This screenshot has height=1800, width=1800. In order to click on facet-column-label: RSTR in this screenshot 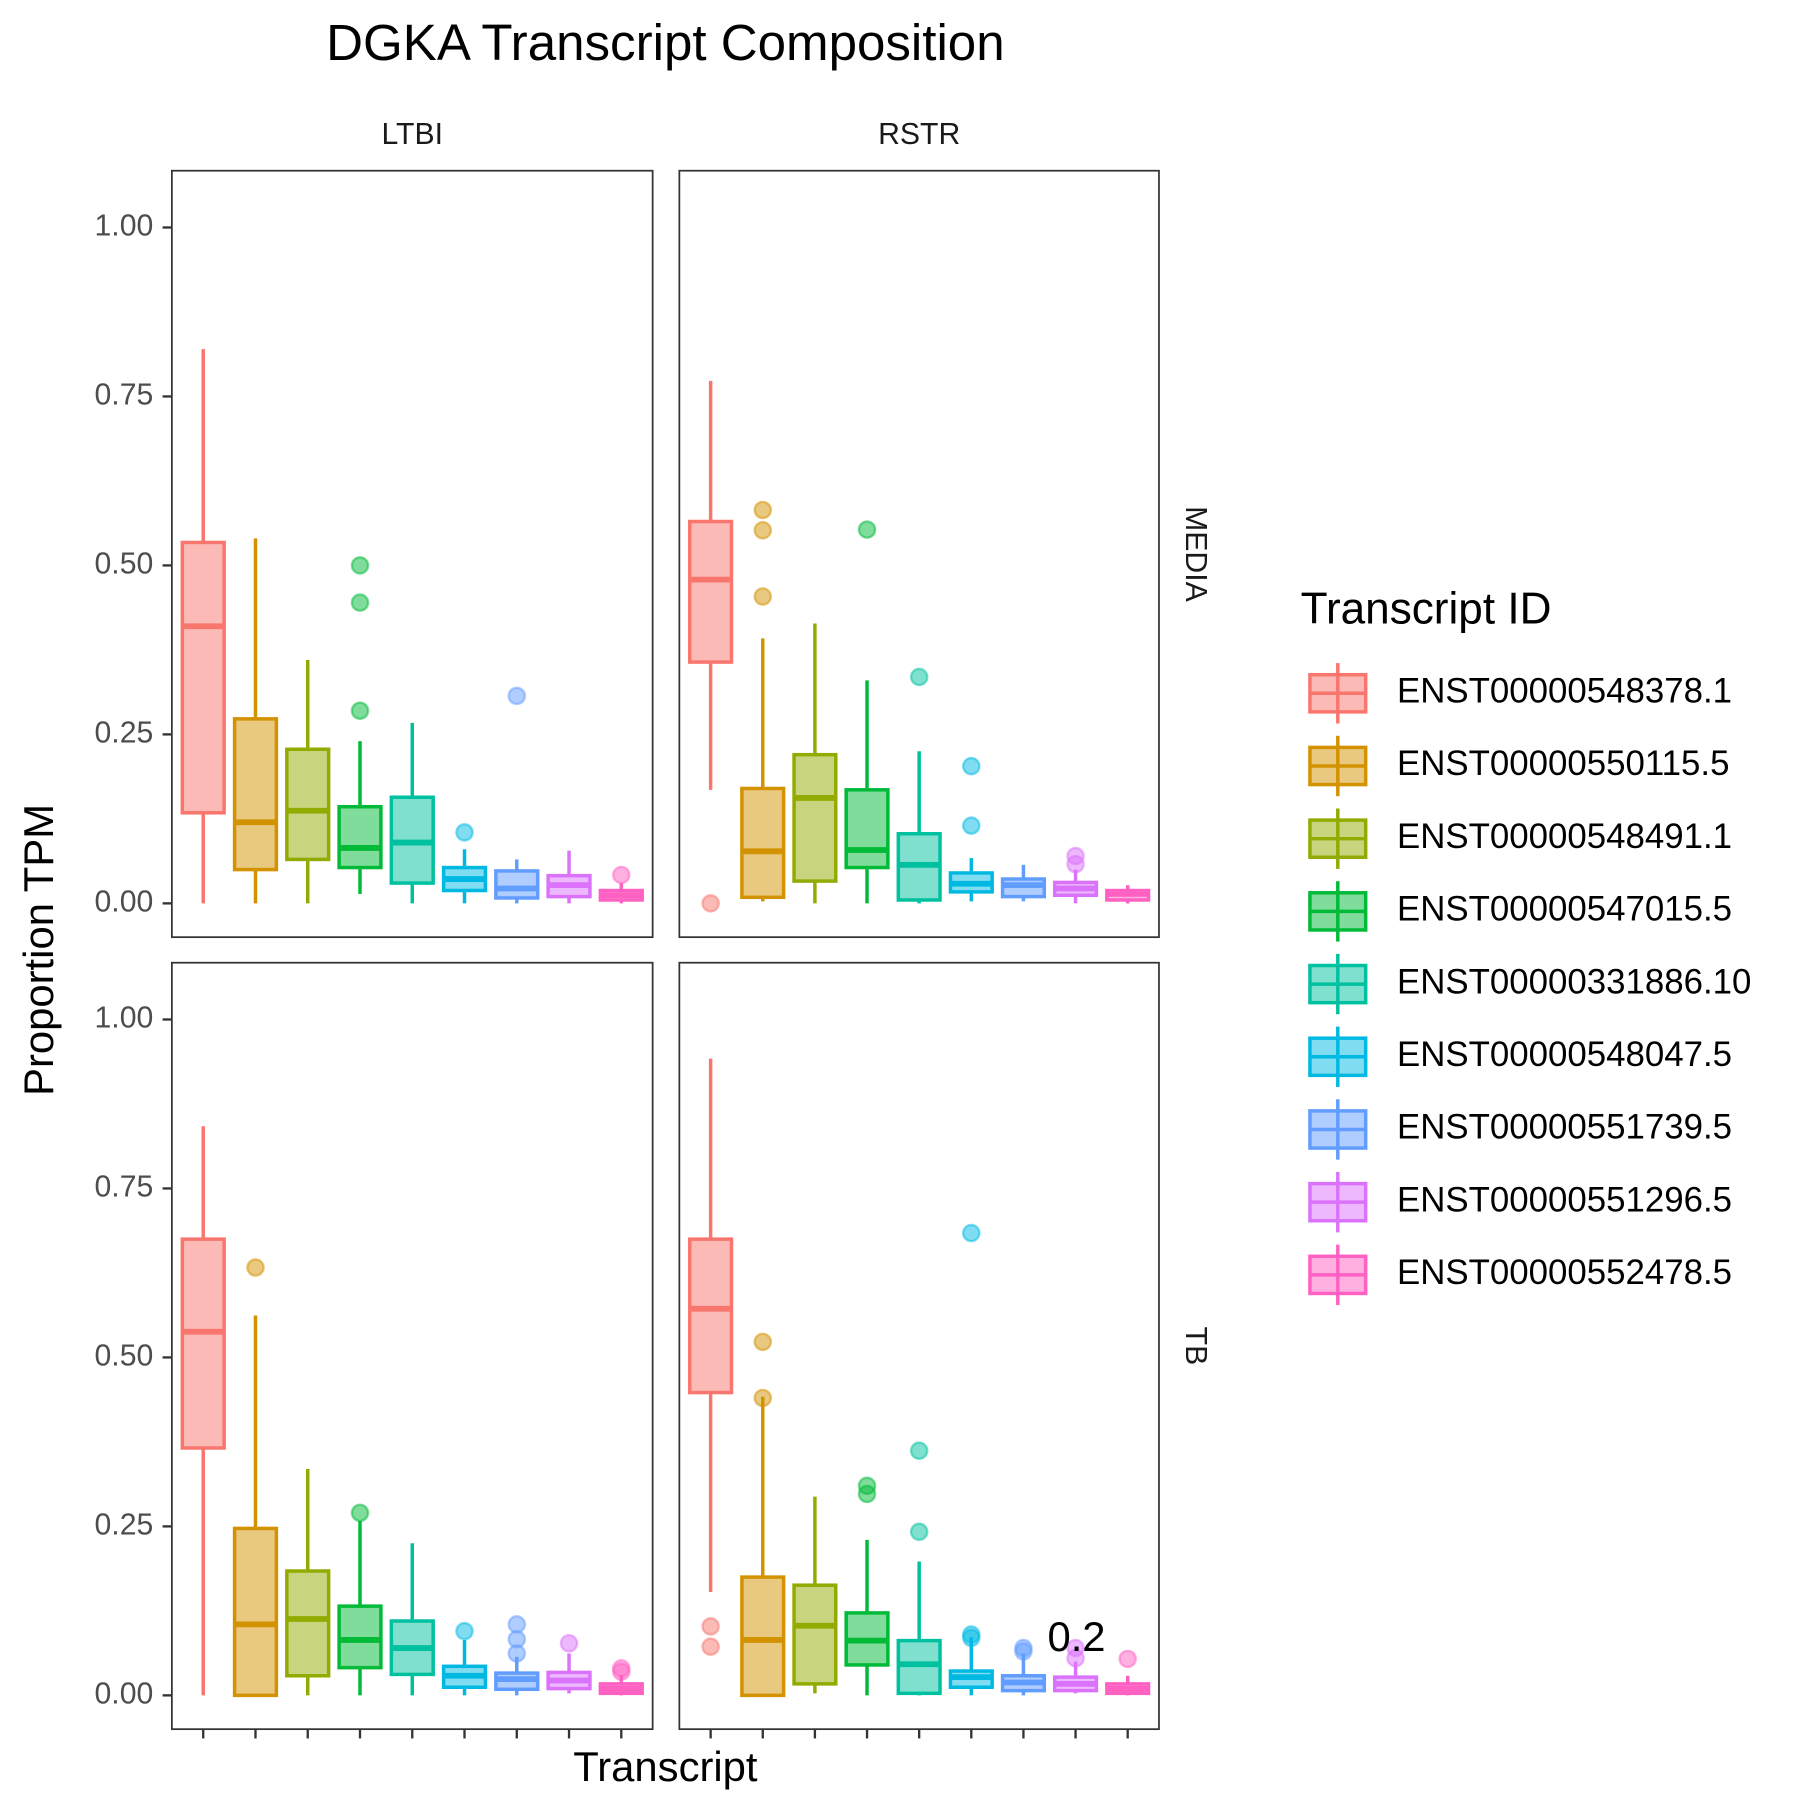, I will do `click(919, 134)`.